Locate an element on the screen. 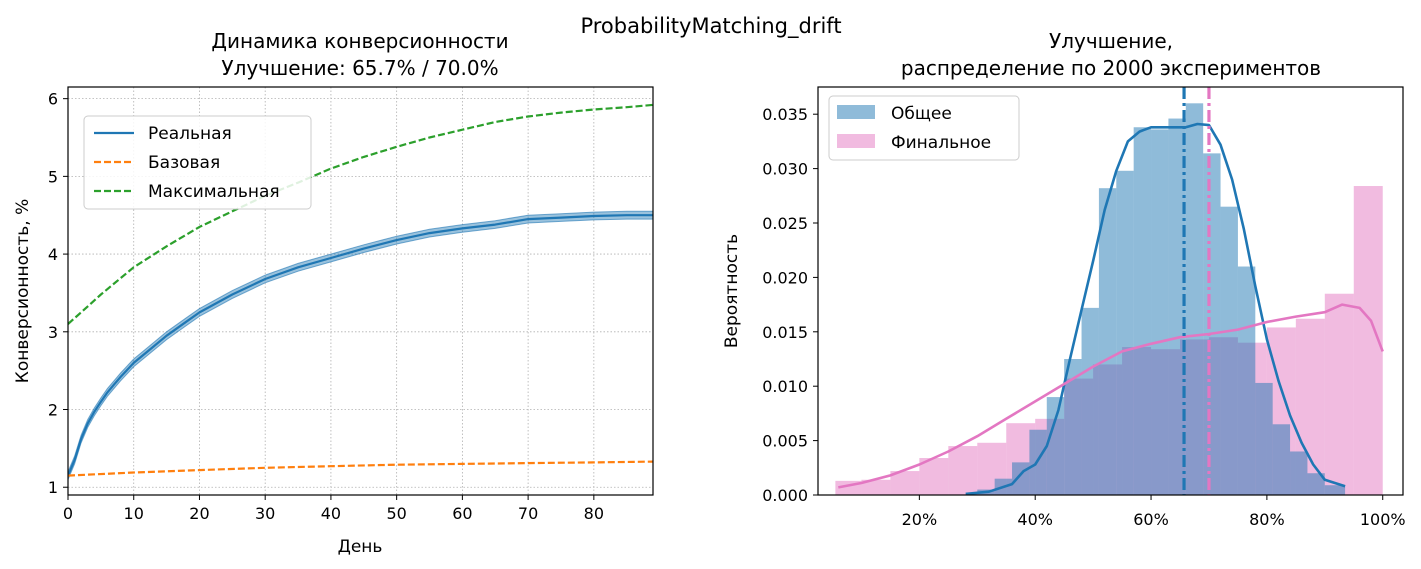 The height and width of the screenshot is (569, 1421). left-x-tick-label: 0 is located at coordinates (68, 513).